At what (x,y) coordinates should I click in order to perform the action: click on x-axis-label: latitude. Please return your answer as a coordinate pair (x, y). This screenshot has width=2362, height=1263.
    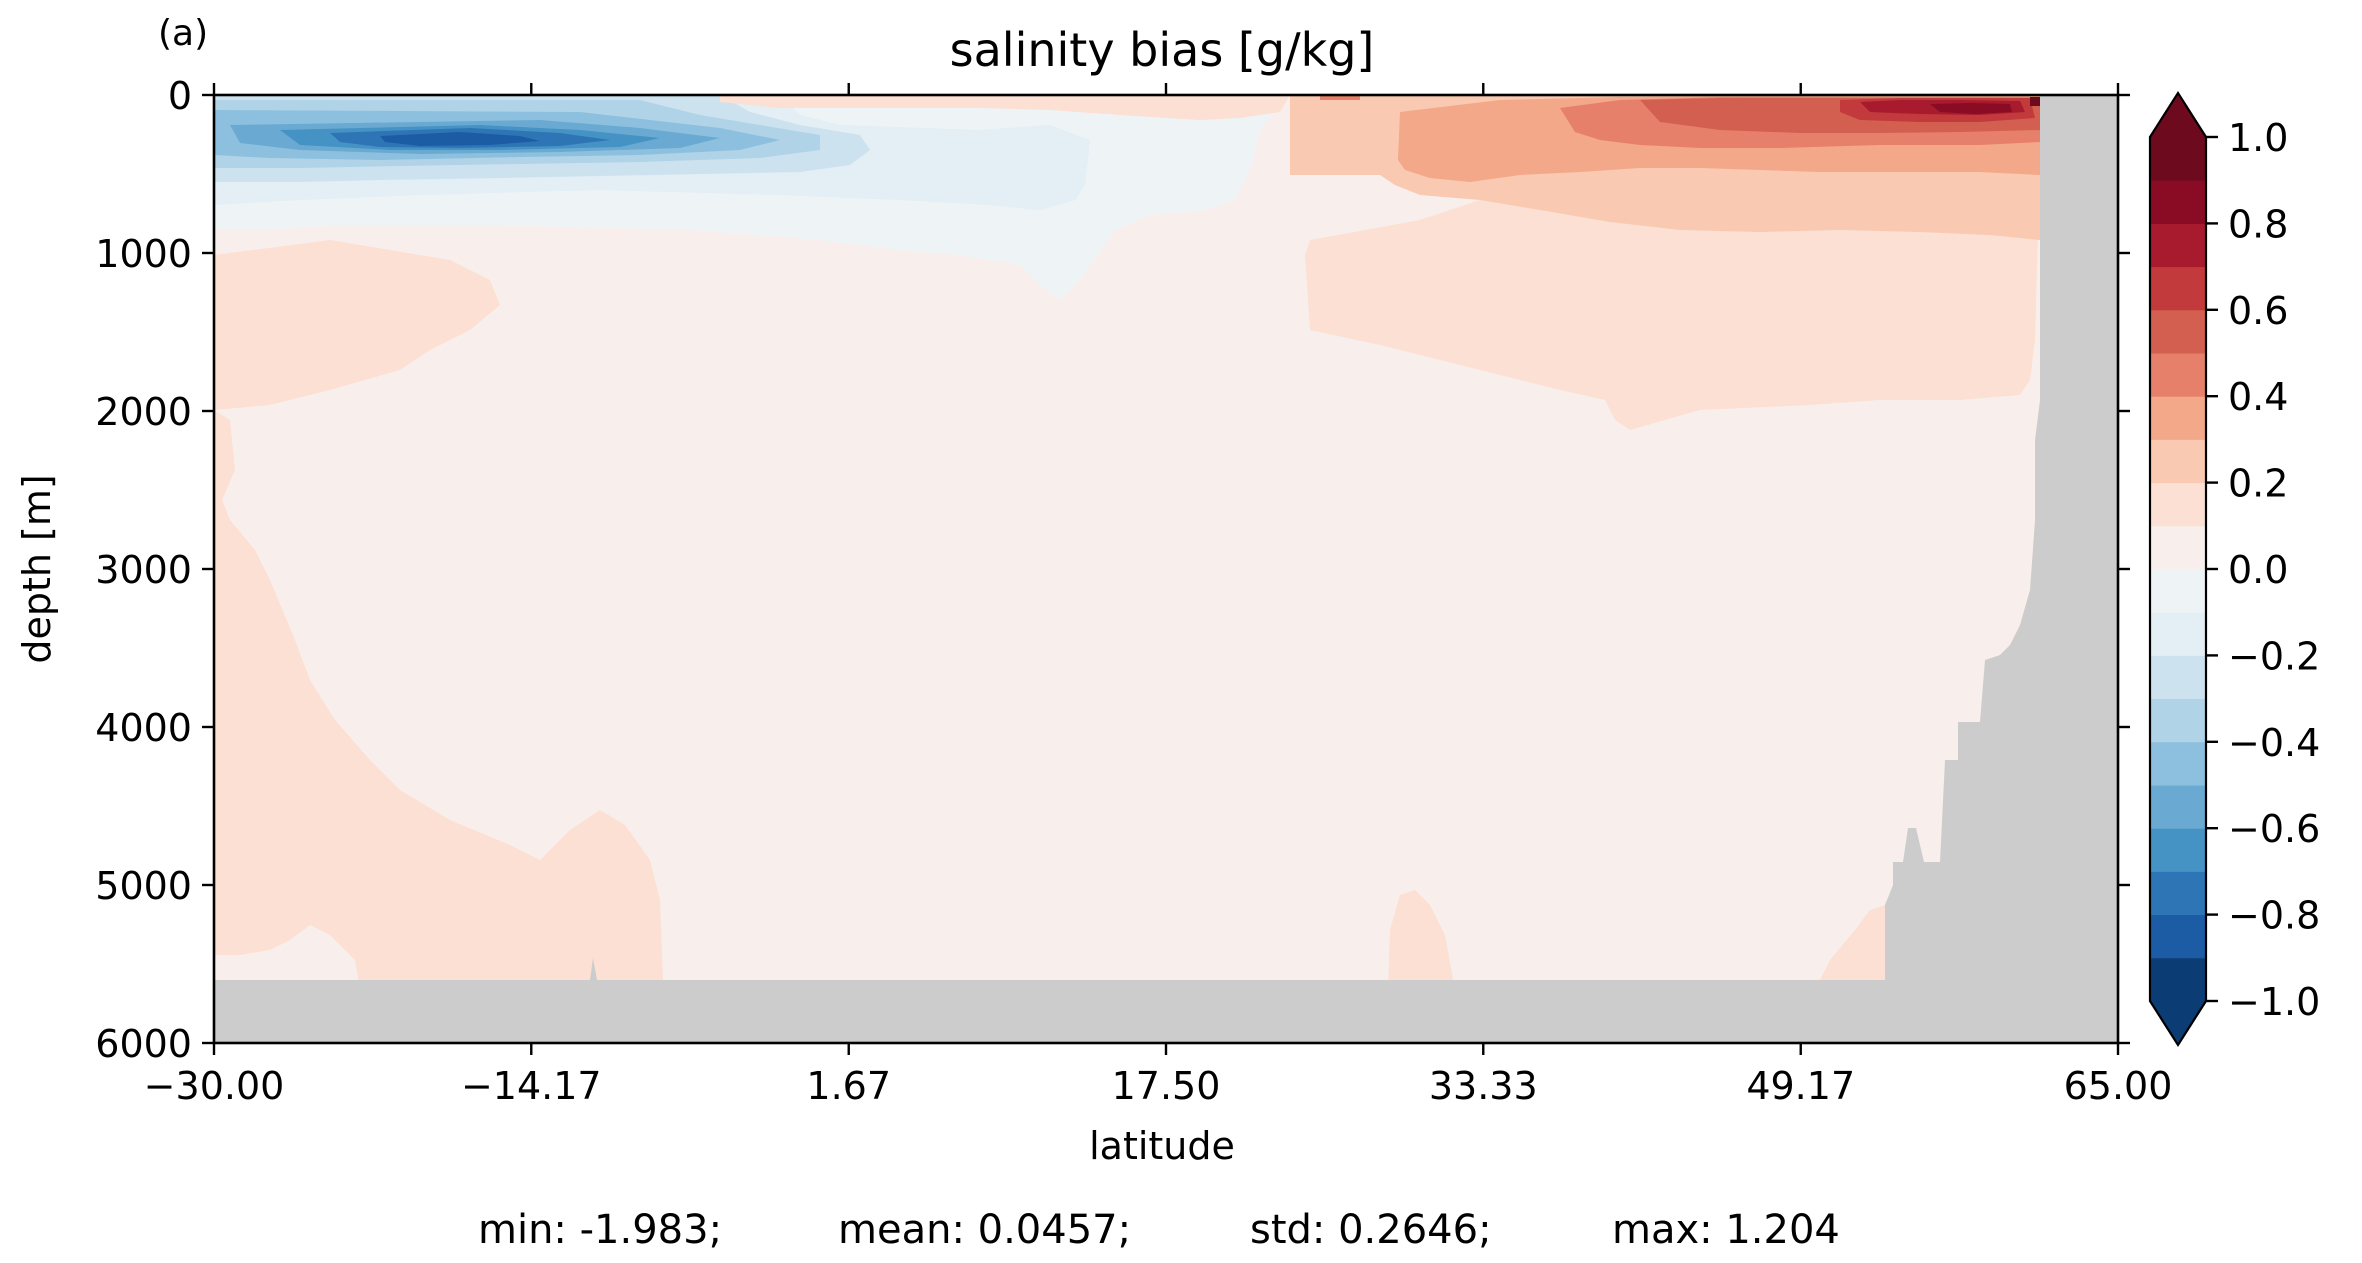
    Looking at the image, I should click on (1162, 1146).